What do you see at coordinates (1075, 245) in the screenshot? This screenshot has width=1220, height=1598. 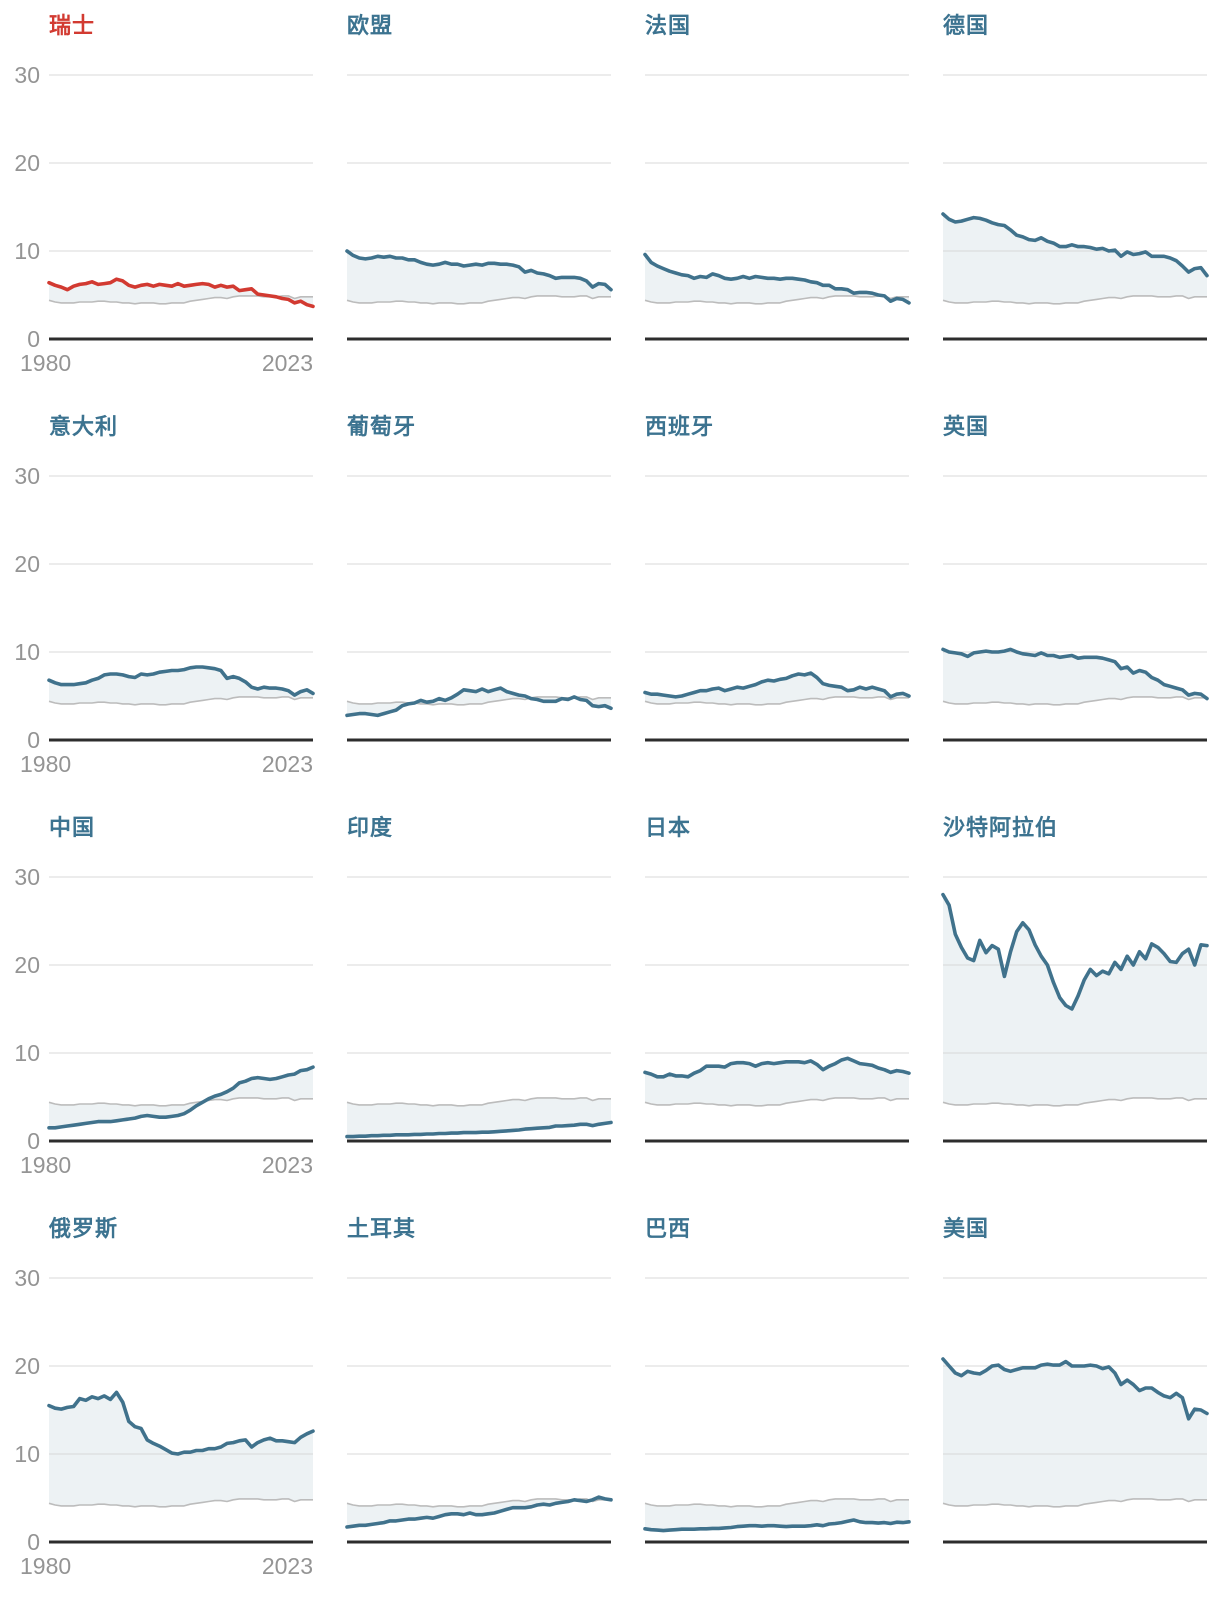 I see `country-line-germany` at bounding box center [1075, 245].